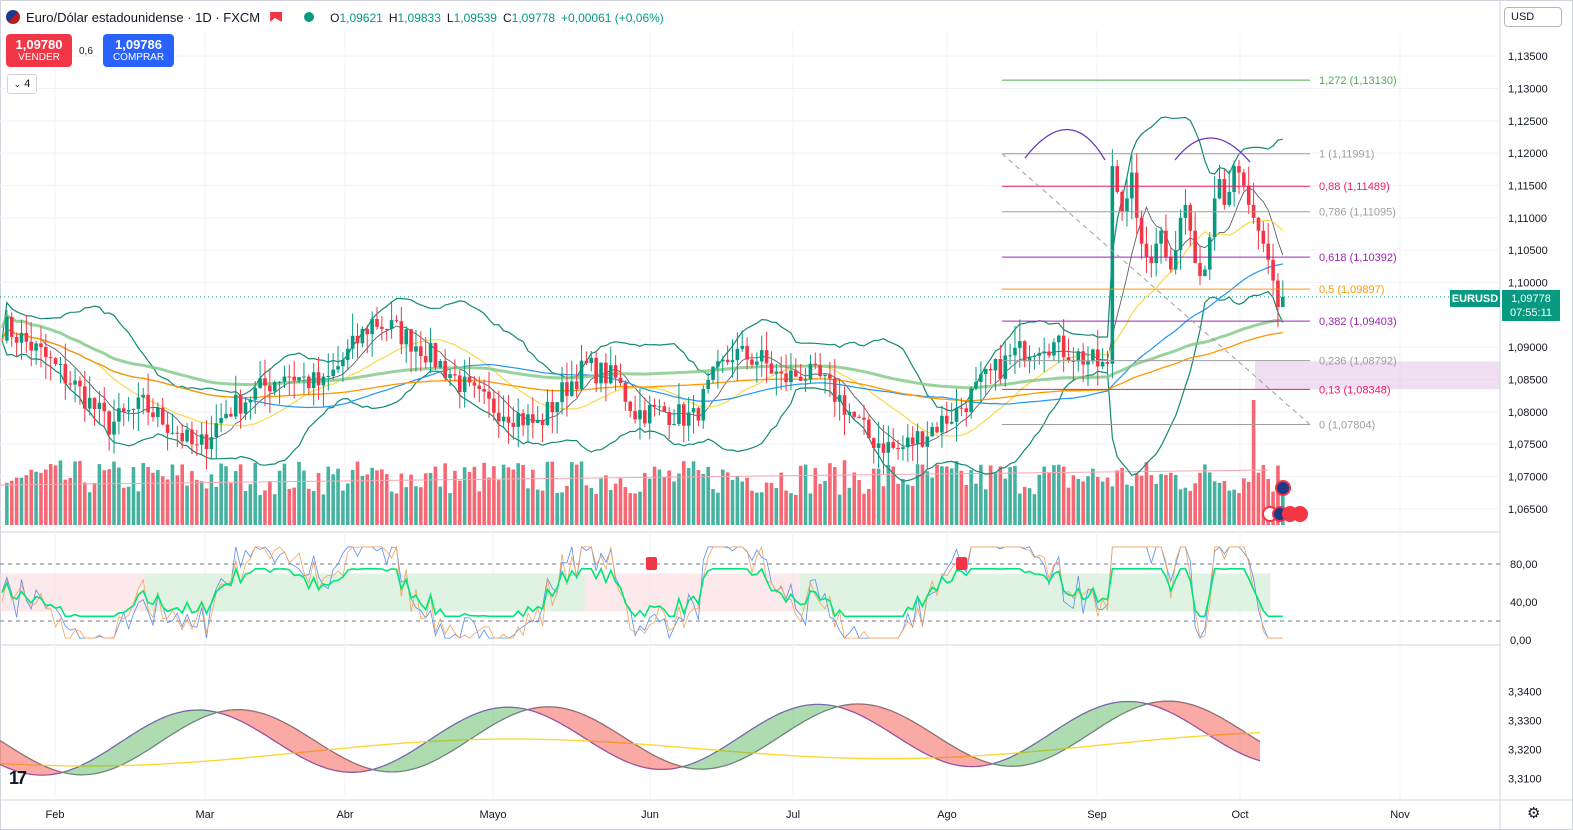  What do you see at coordinates (39, 50) in the screenshot?
I see `sell-button: 1,09780 VENDER` at bounding box center [39, 50].